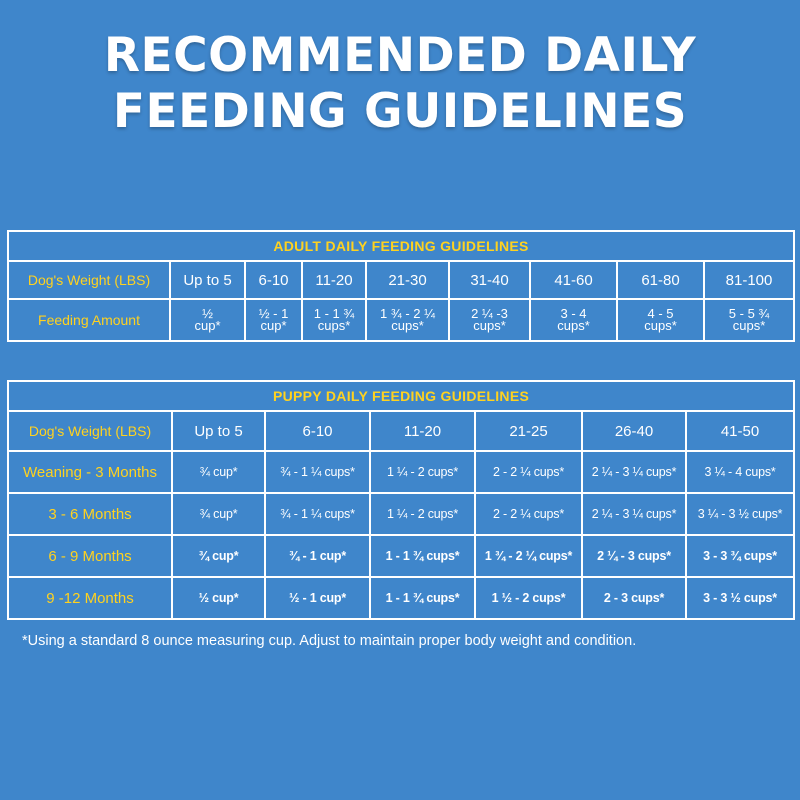 The width and height of the screenshot is (800, 800). What do you see at coordinates (89, 280) in the screenshot?
I see `adult-weight-label: Dog's Weight (LBS)` at bounding box center [89, 280].